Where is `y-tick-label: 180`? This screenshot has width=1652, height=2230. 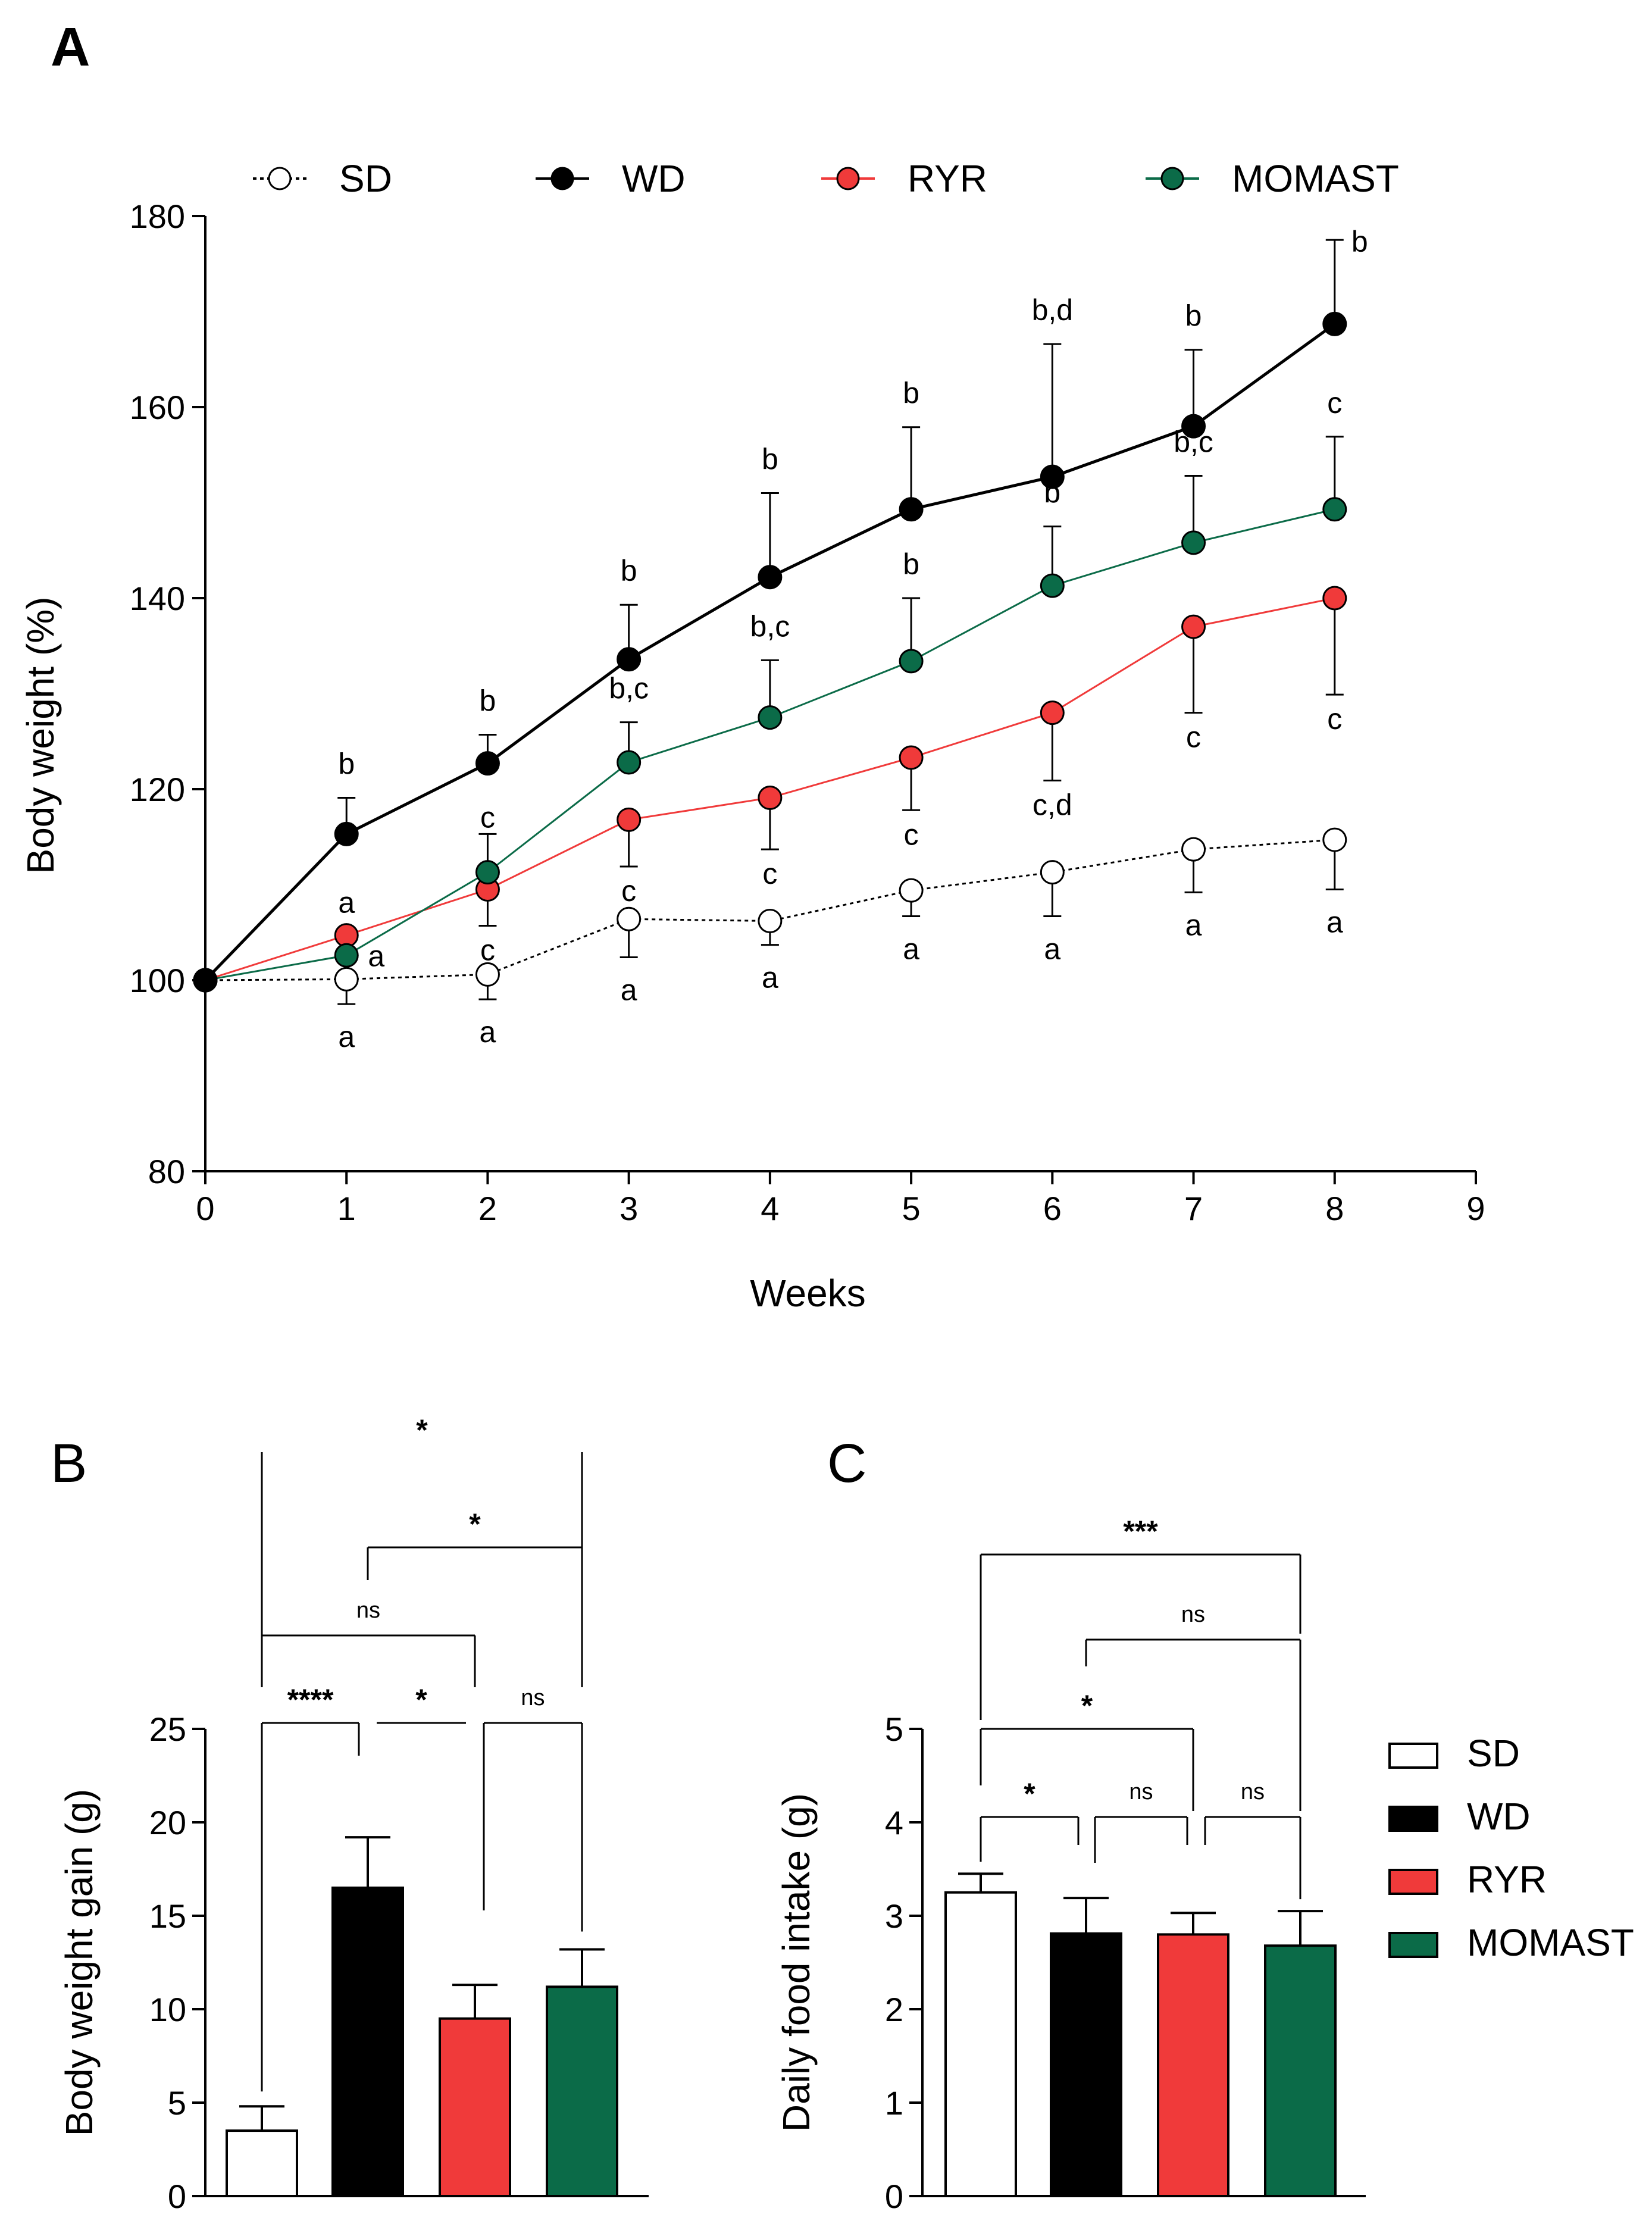 y-tick-label: 180 is located at coordinates (157, 216).